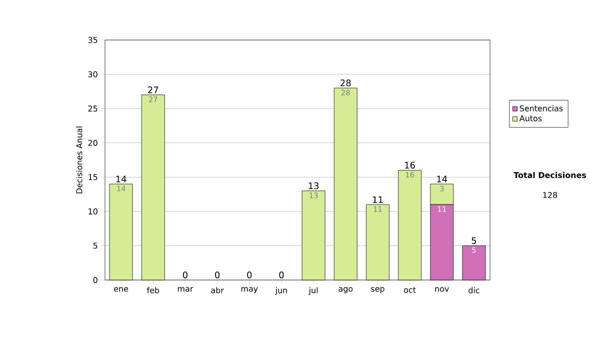 The width and height of the screenshot is (600, 340). What do you see at coordinates (410, 165) in the screenshot?
I see `total-label: 16` at bounding box center [410, 165].